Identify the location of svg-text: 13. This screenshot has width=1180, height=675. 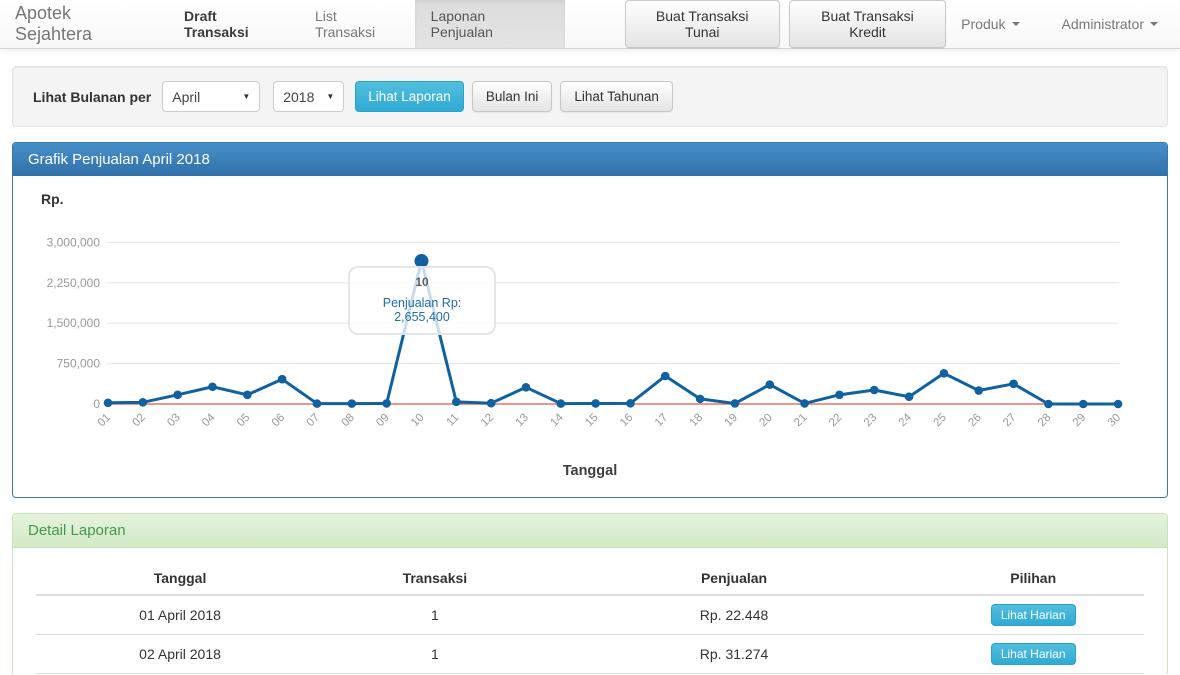
(523, 421).